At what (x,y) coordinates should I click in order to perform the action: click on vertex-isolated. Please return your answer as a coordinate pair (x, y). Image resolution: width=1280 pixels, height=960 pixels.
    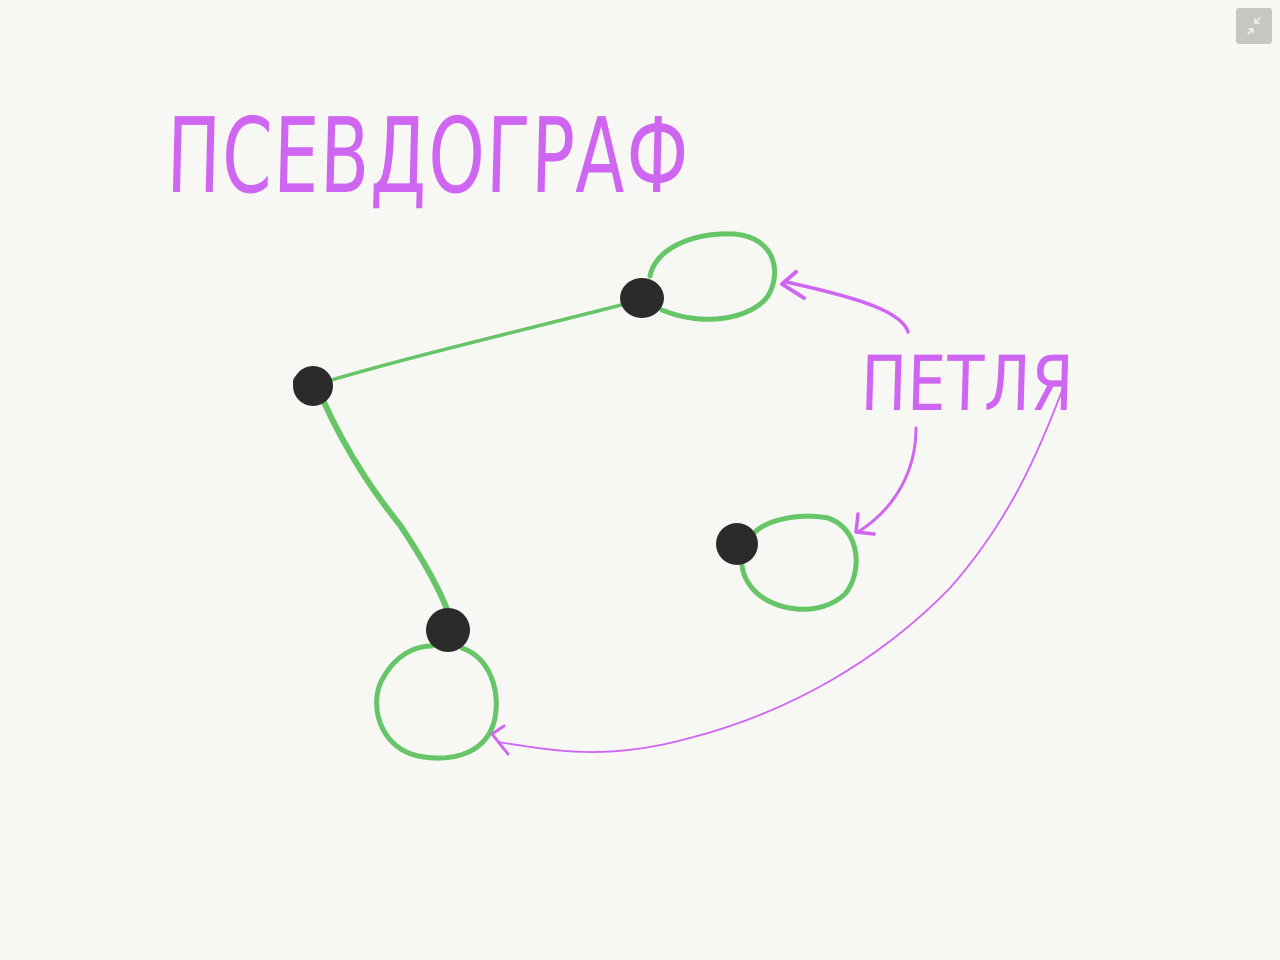
    Looking at the image, I should click on (737, 544).